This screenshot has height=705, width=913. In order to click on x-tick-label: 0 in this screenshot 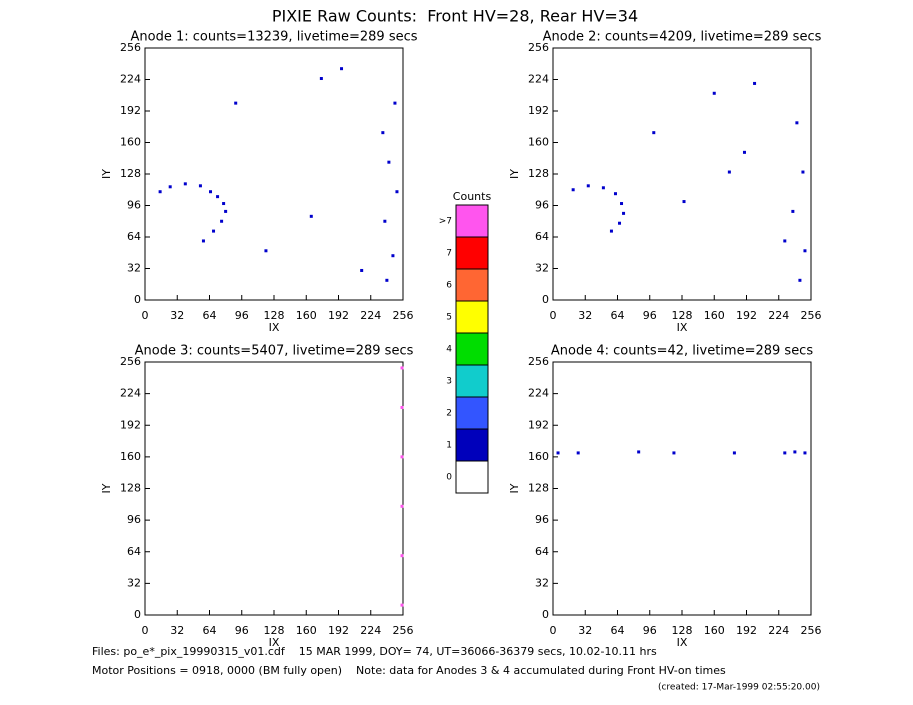, I will do `click(145, 315)`.